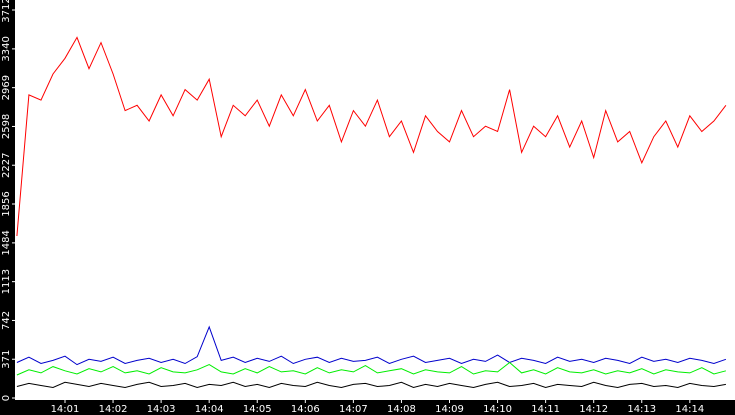  Describe the element at coordinates (209, 409) in the screenshot. I see `x-tick-label: 14:04` at that location.